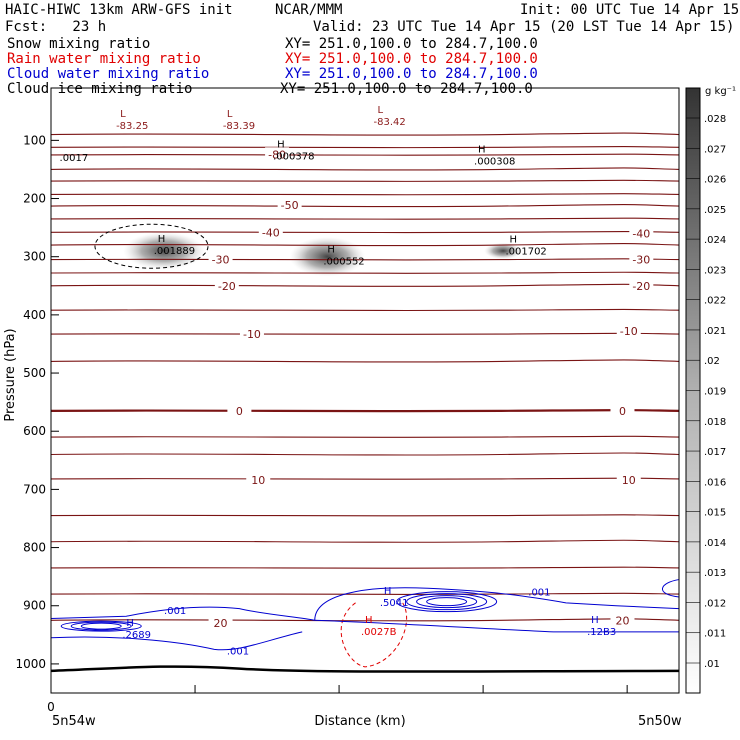 Image resolution: width=740 pixels, height=740 pixels. What do you see at coordinates (104, 59) in the screenshot?
I see `field-label-rain: Rain water mixing ratio` at bounding box center [104, 59].